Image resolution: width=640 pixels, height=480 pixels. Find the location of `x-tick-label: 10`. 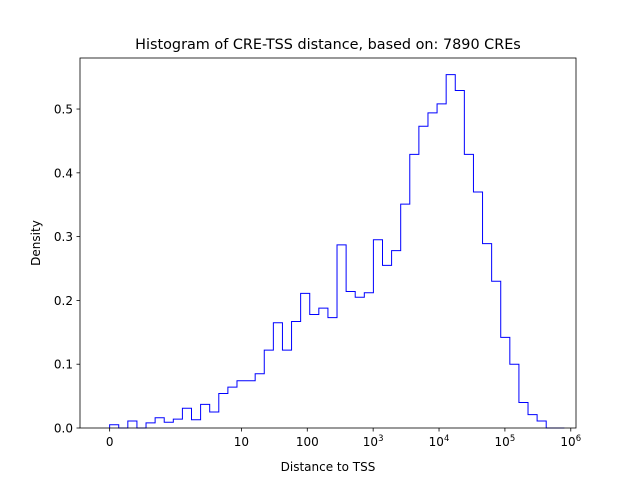

x-tick-label: 10 is located at coordinates (241, 442).